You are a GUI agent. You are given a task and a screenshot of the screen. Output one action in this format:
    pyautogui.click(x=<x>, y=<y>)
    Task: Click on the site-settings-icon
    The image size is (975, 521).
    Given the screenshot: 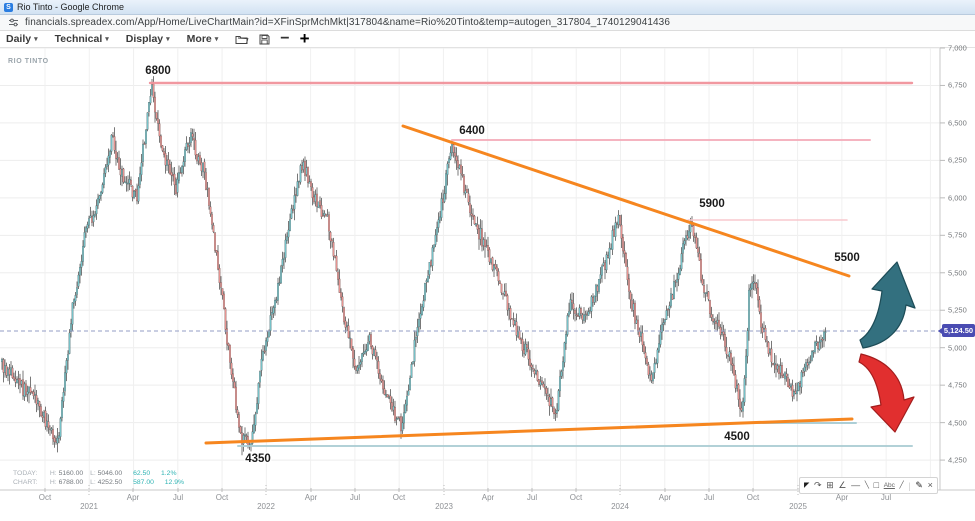 What is the action you would take?
    pyautogui.click(x=13, y=22)
    